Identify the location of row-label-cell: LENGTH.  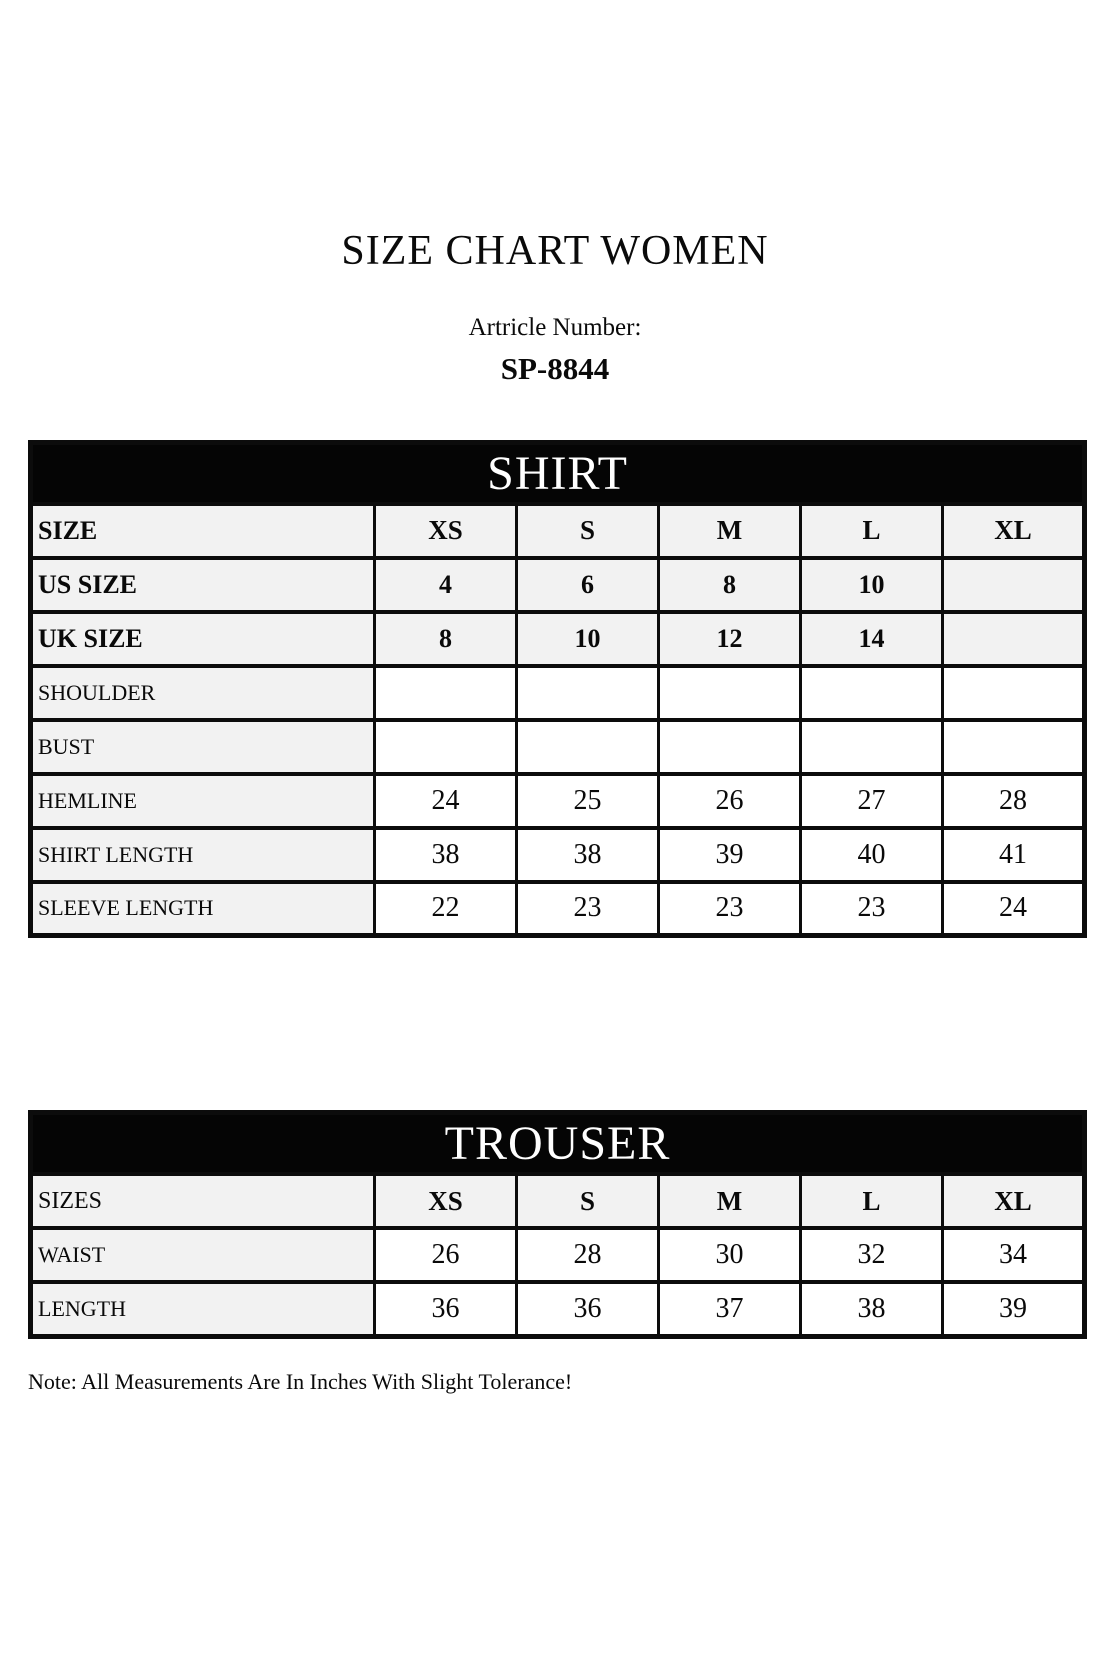
(202, 1309).